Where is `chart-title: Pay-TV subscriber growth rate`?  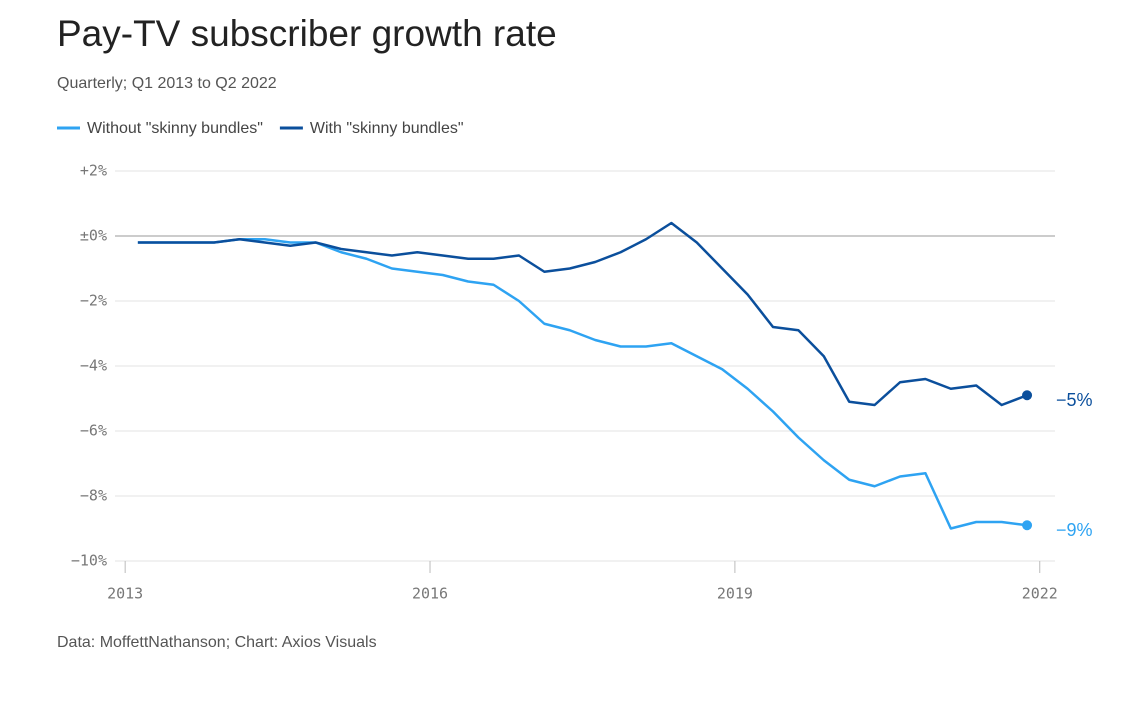
chart-title: Pay-TV subscriber growth rate is located at coordinates (307, 33).